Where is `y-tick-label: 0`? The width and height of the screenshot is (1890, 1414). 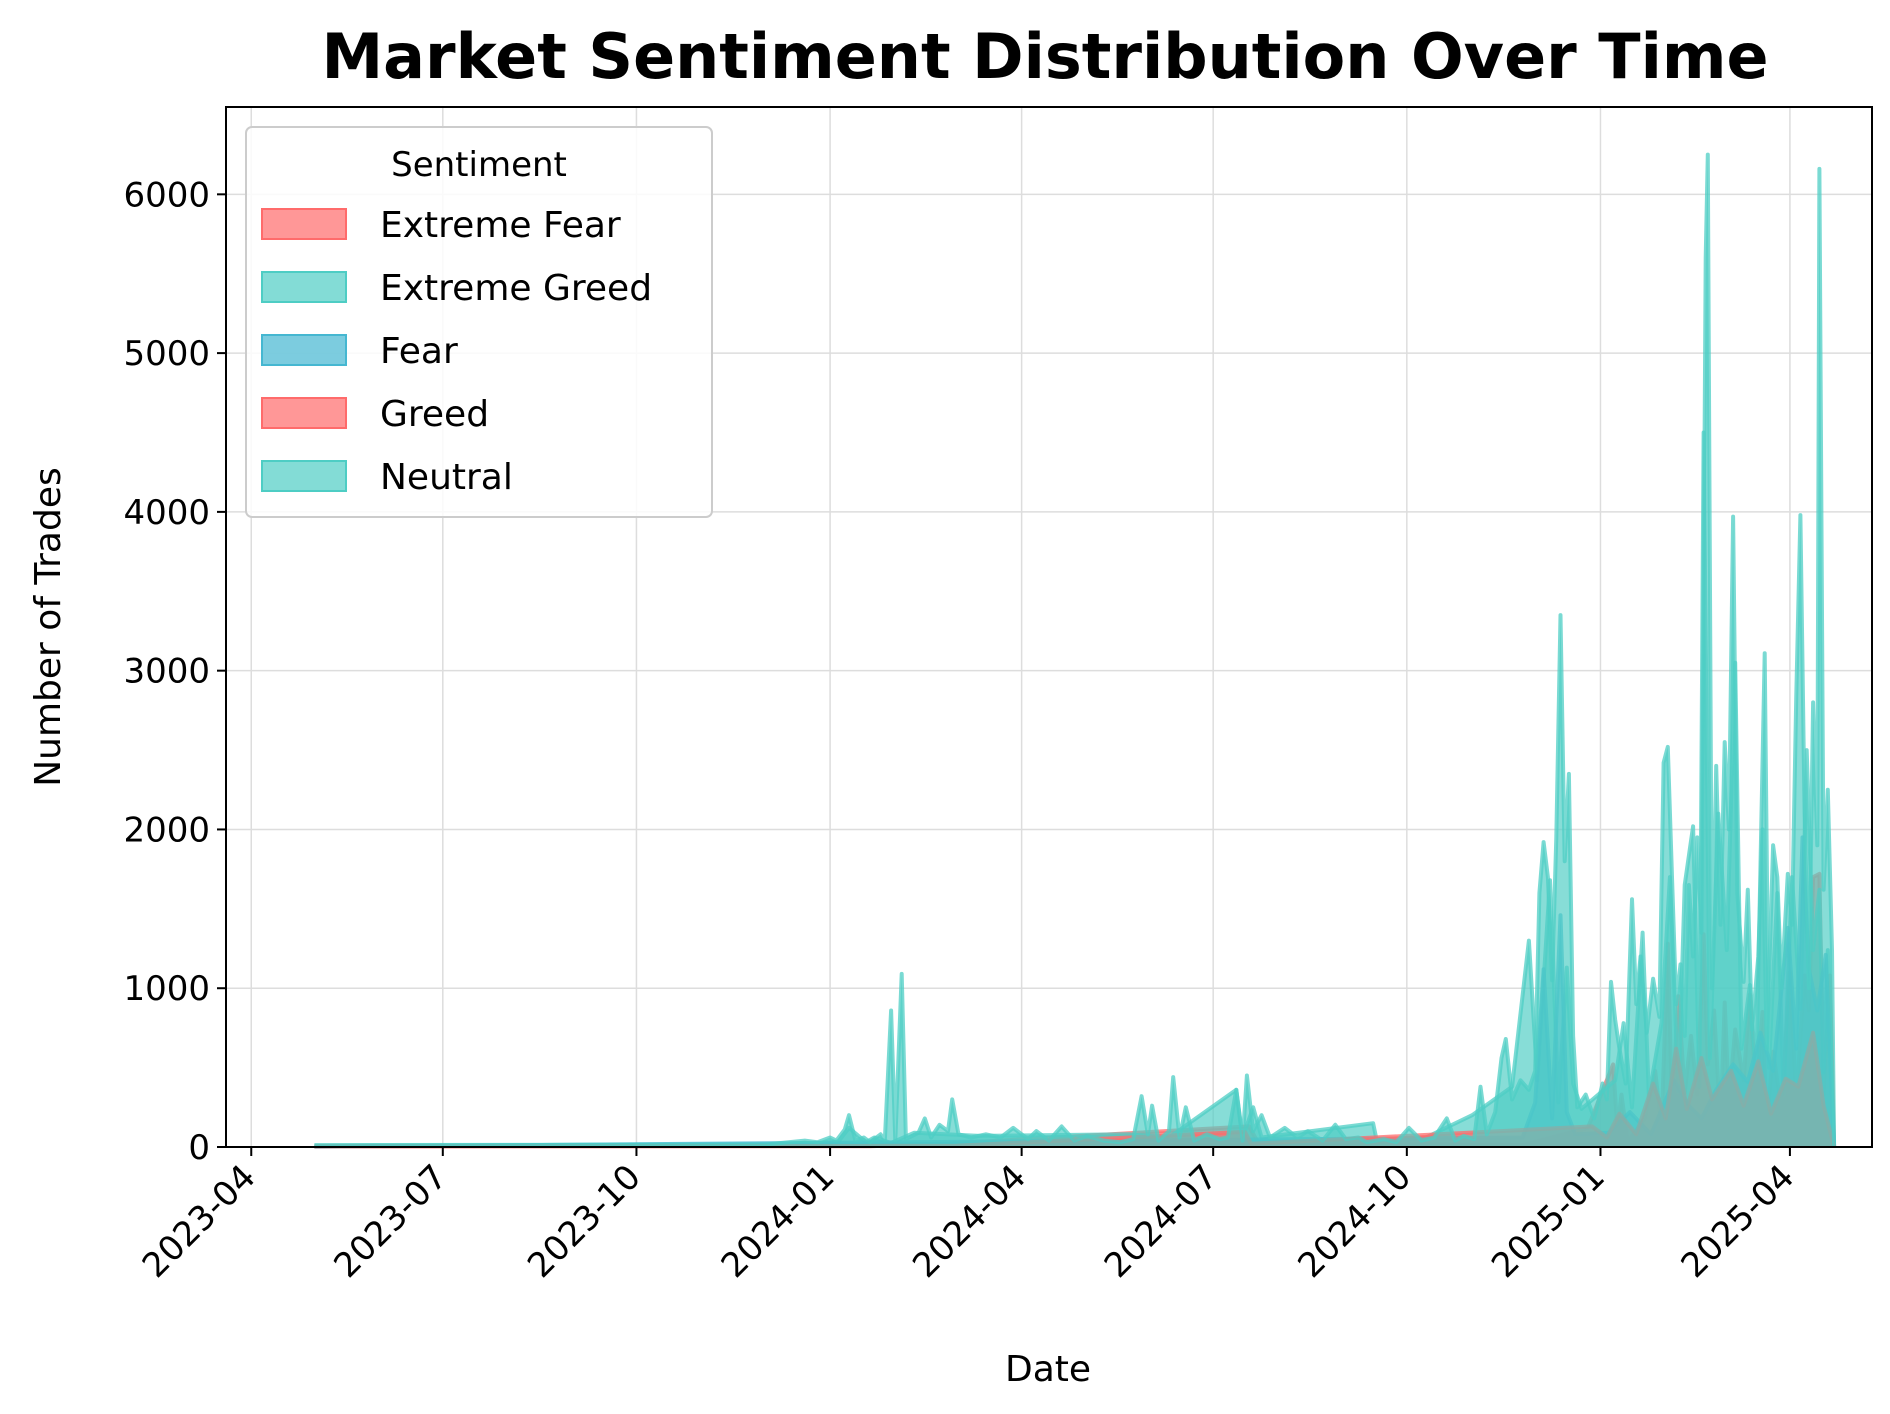
y-tick-label: 0 is located at coordinates (199, 1148).